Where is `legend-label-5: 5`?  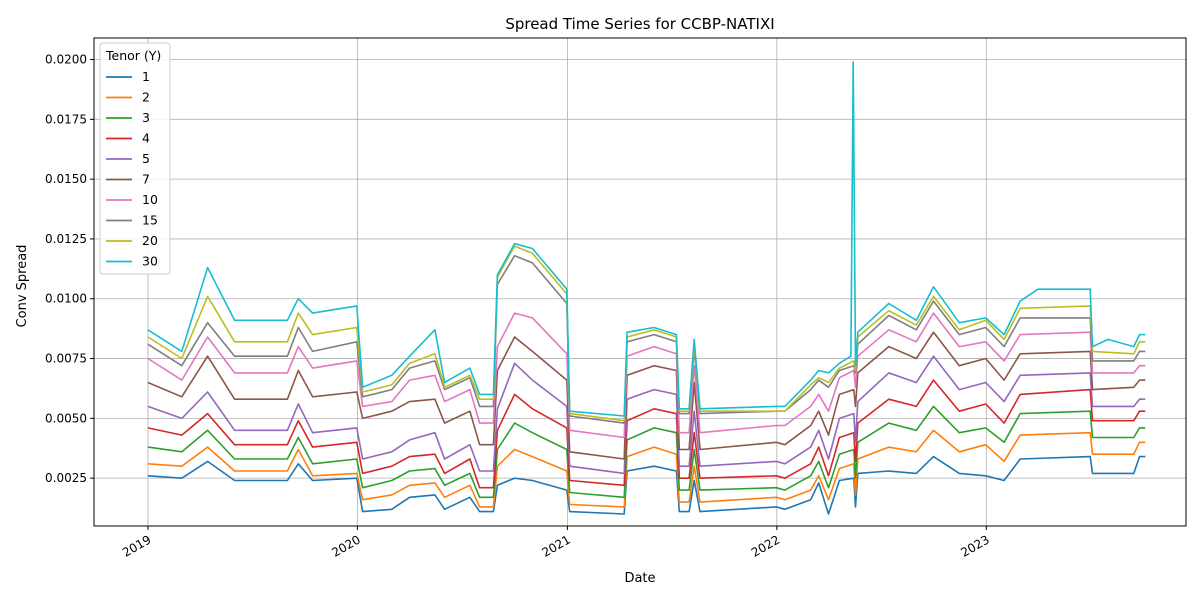
legend-label-5: 5 is located at coordinates (146, 158).